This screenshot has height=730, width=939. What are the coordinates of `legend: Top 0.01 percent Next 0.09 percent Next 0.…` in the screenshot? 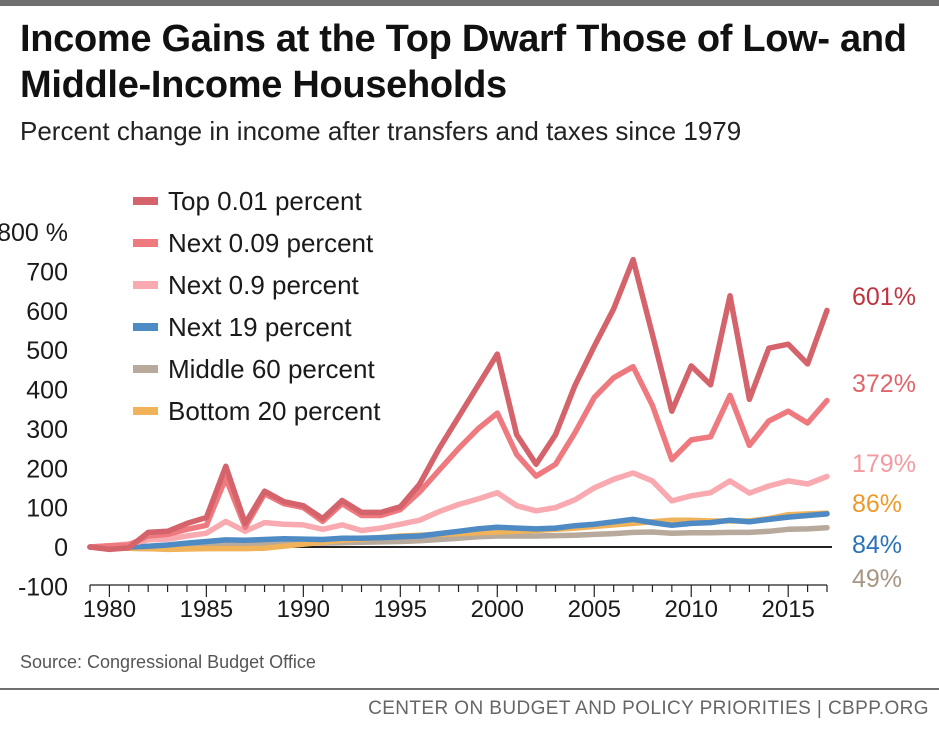 It's located at (257, 306).